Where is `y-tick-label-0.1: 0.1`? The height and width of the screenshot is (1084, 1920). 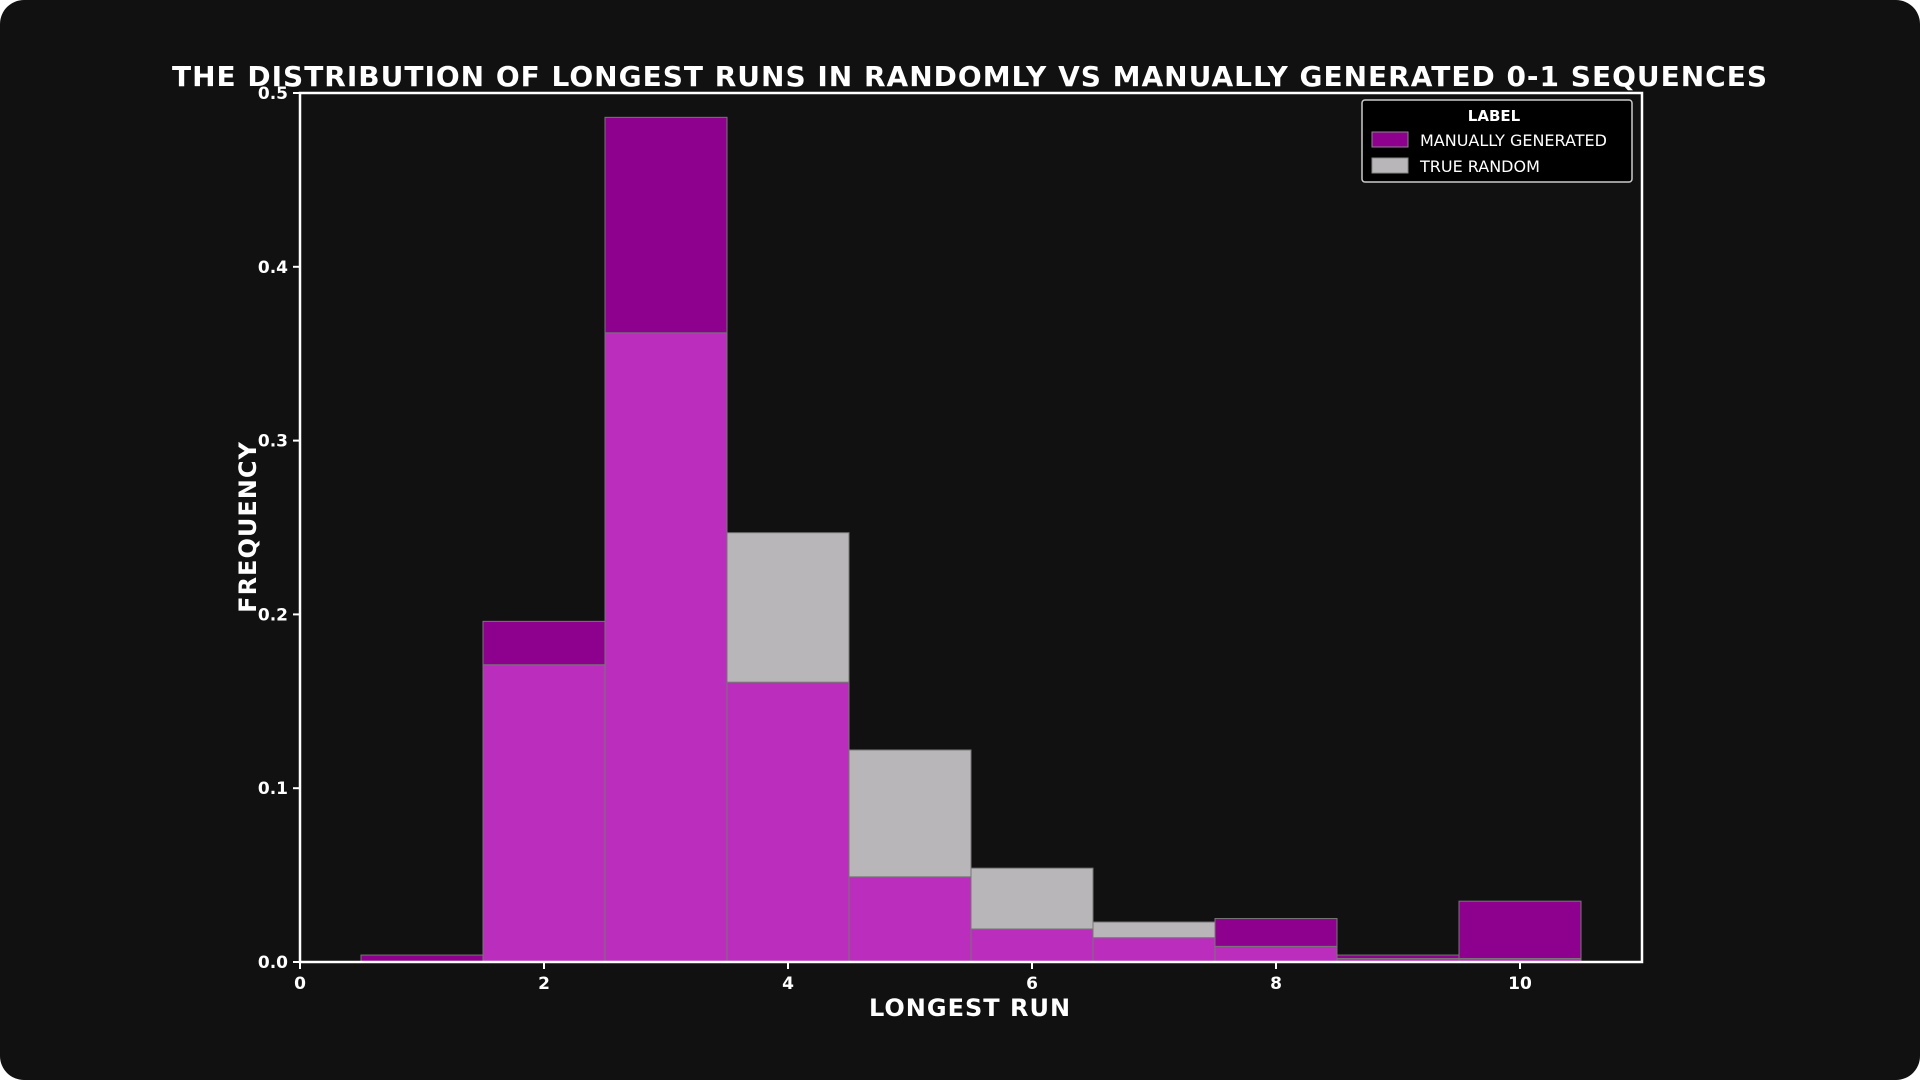
y-tick-label-0.1: 0.1 is located at coordinates (273, 789).